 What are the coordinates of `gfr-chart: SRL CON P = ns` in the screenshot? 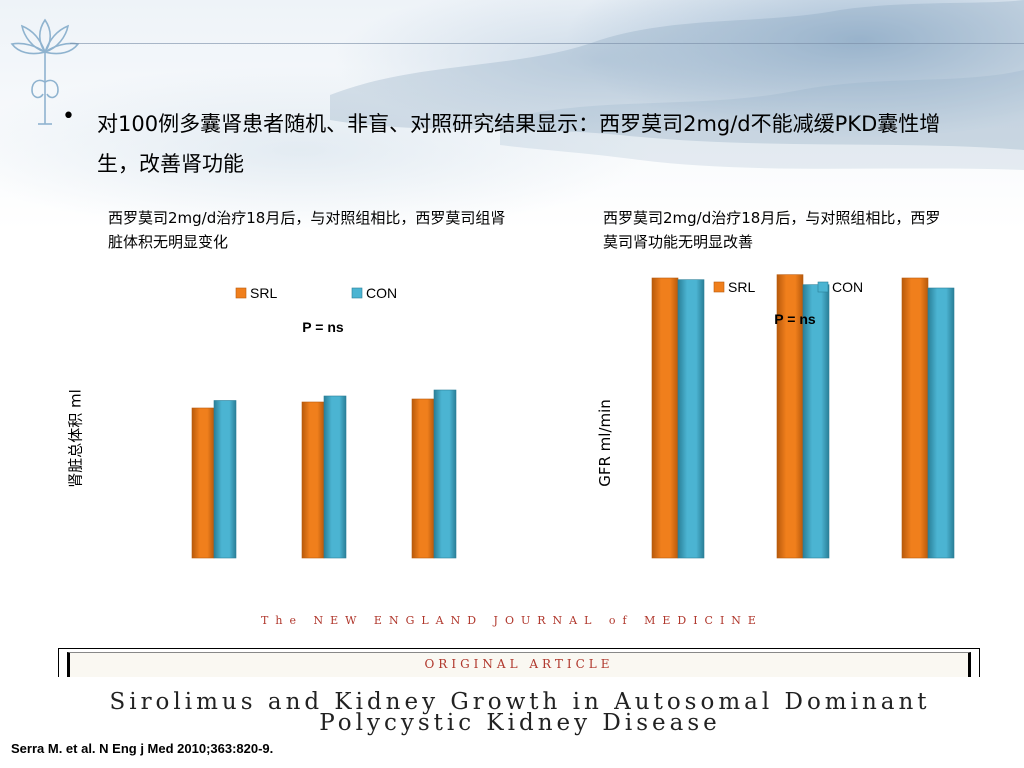 It's located at (803, 416).